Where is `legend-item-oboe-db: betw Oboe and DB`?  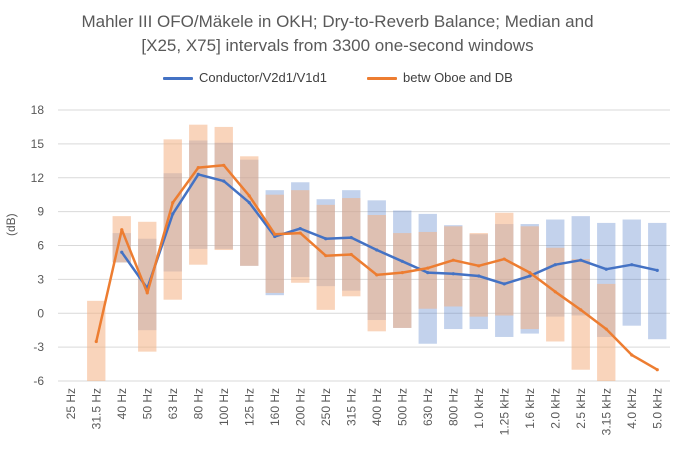 legend-item-oboe-db: betw Oboe and DB is located at coordinates (440, 77).